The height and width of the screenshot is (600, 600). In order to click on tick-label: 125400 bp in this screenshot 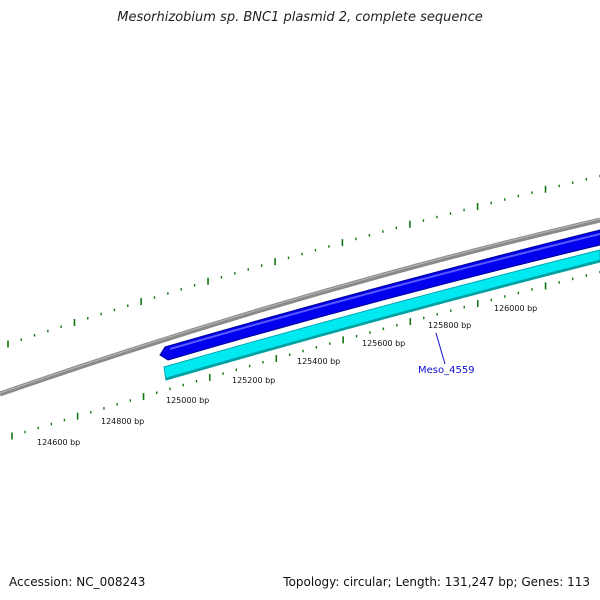, I will do `click(318, 361)`.